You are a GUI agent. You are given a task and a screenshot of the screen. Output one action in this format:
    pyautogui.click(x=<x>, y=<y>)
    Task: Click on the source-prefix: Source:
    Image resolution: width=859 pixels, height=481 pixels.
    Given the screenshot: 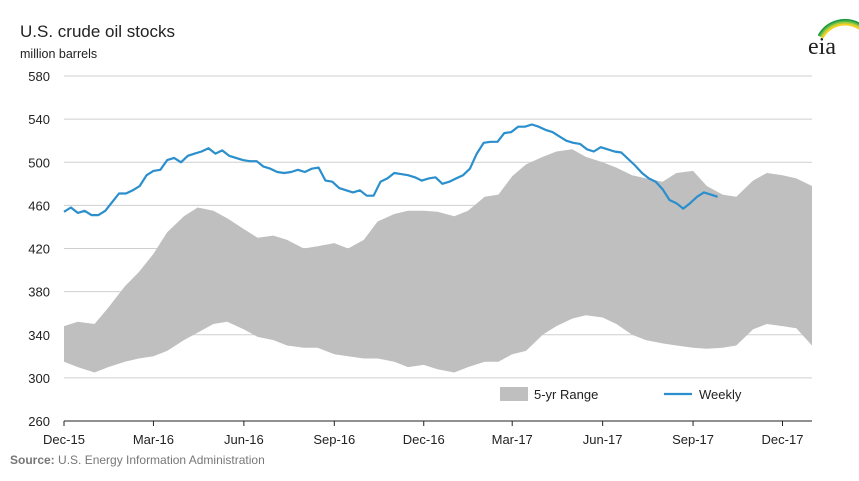 What is the action you would take?
    pyautogui.click(x=32, y=460)
    